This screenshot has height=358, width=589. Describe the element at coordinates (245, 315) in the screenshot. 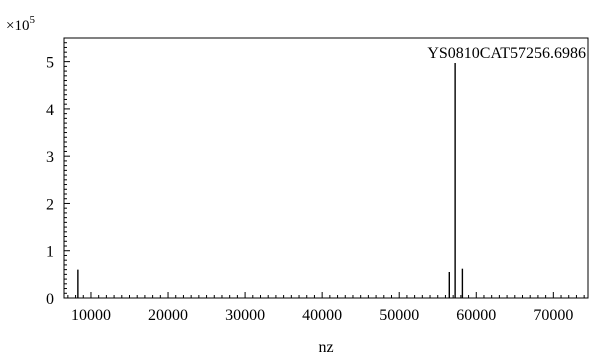

I see `x-tick-label: 30000` at that location.